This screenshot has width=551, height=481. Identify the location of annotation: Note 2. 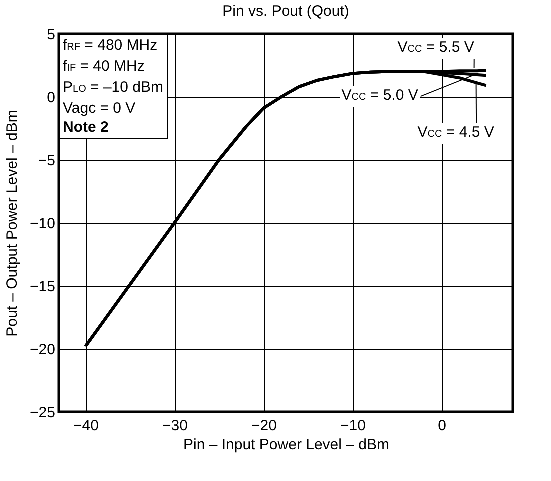
(86, 127).